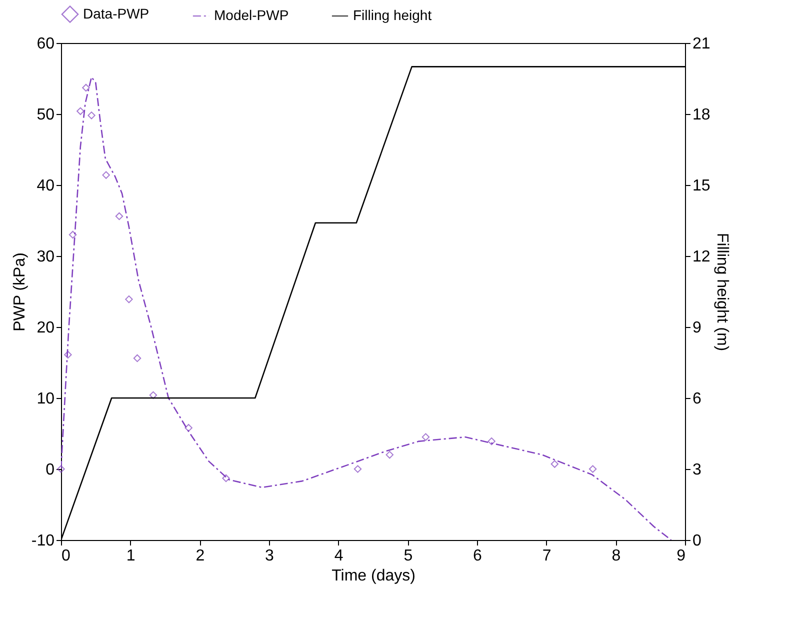  I want to click on x-tick-label: 2, so click(200, 556).